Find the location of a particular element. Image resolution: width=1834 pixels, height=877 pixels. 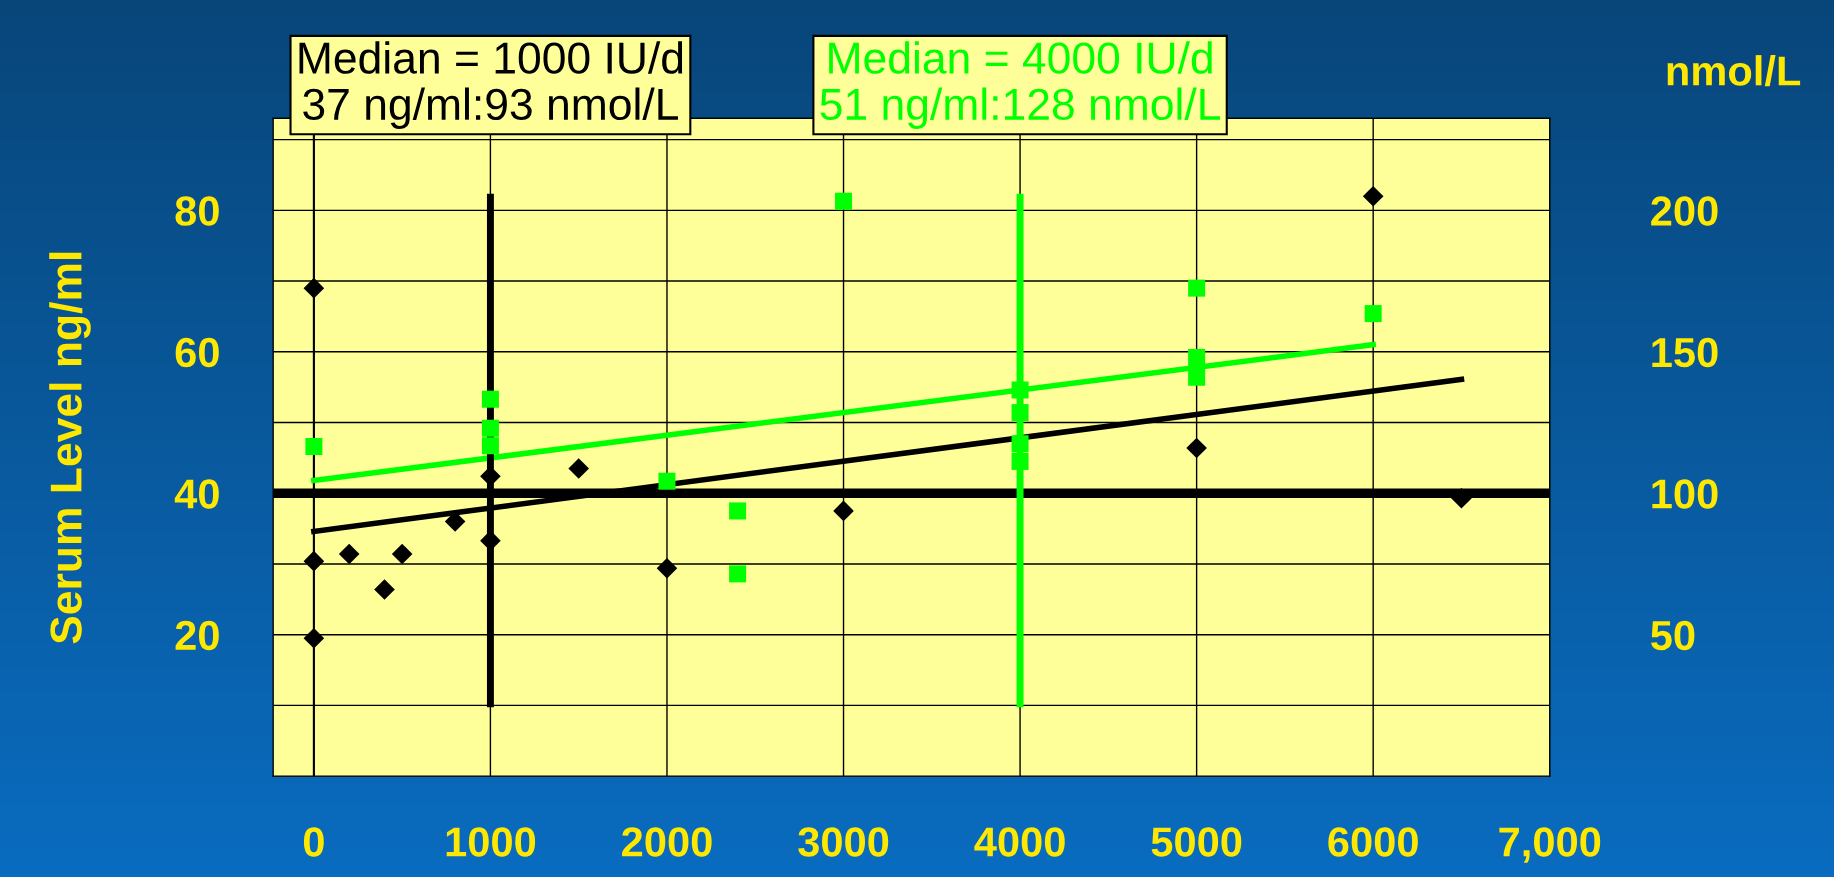

x-tick-label: 1000 is located at coordinates (491, 842).